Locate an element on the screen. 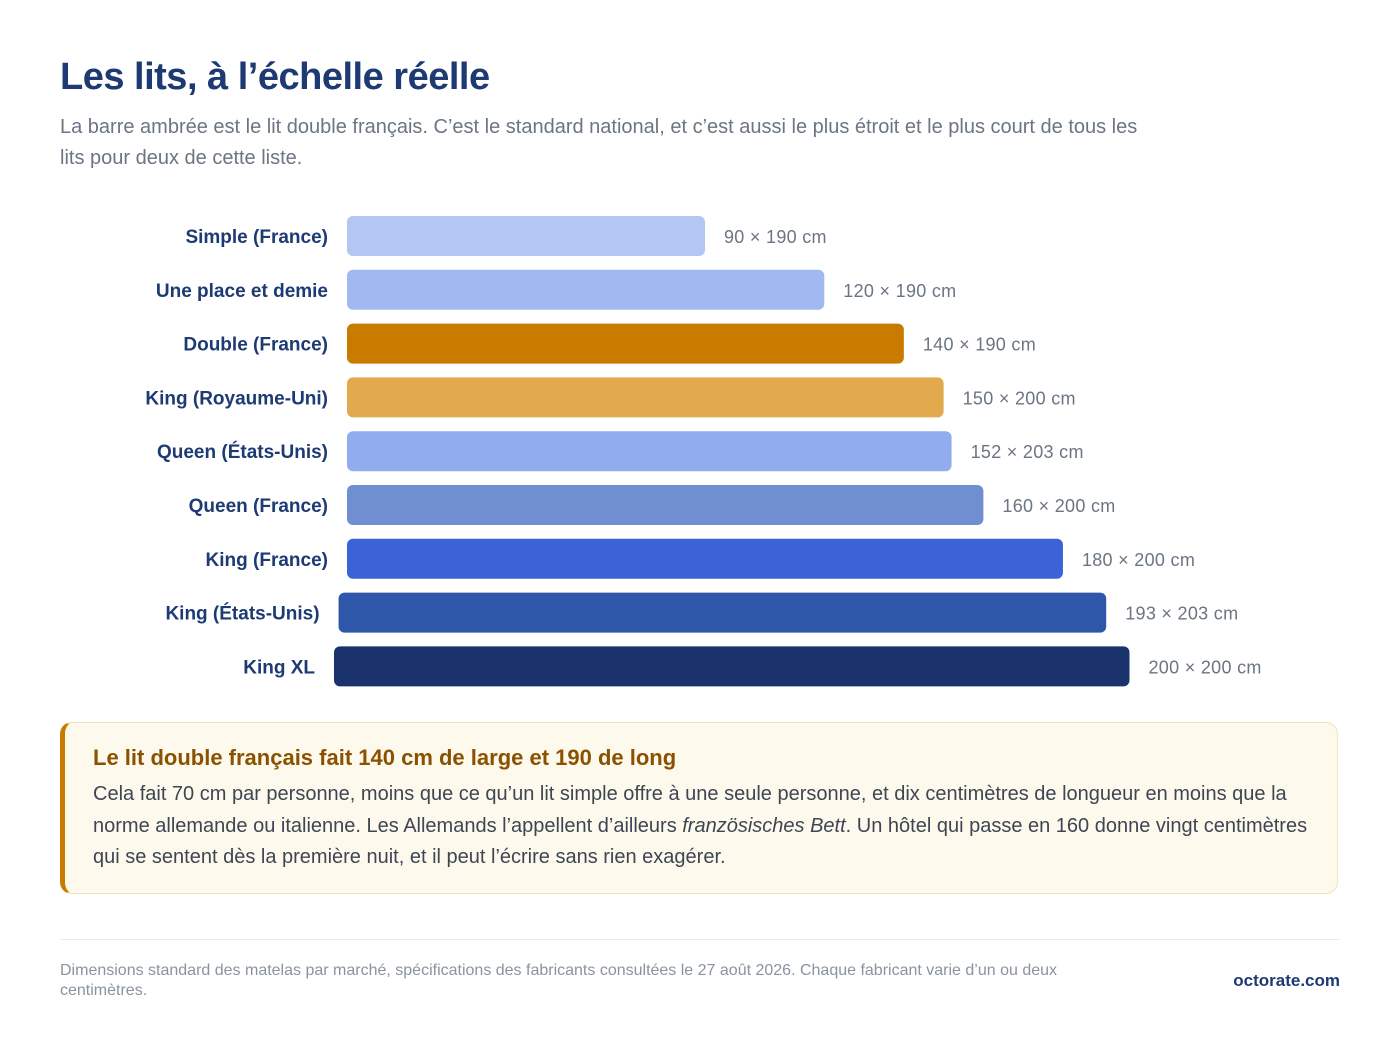 The image size is (1400, 1038). value-label-3: 150 × 200 cm is located at coordinates (1019, 398).